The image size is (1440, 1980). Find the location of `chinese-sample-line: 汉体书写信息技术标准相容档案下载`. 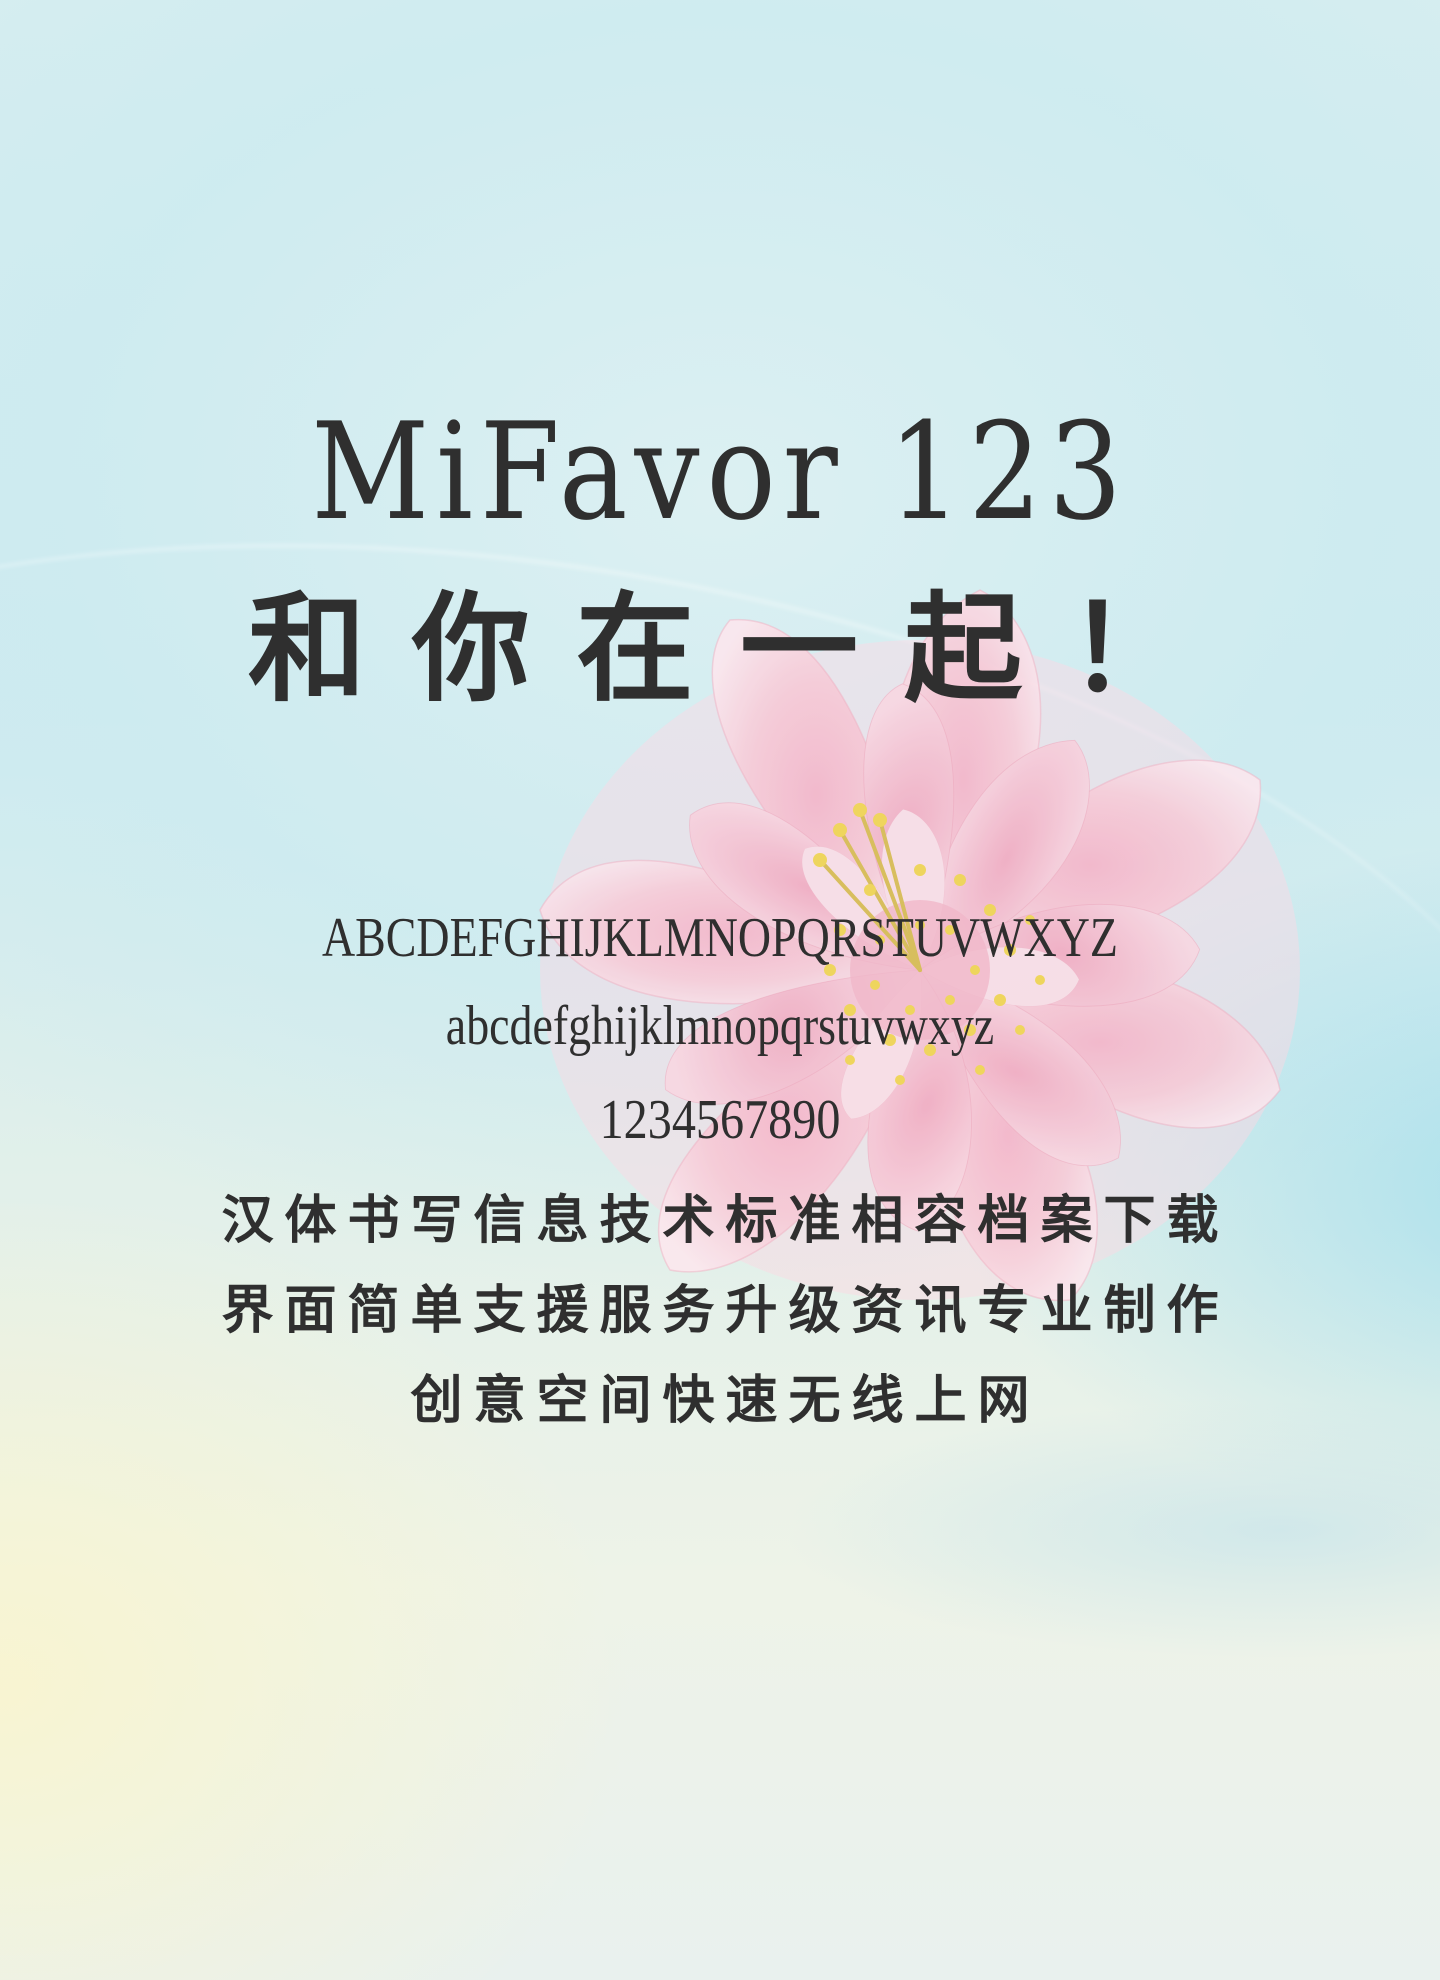

chinese-sample-line: 汉体书写信息技术标准相容档案下载 is located at coordinates (725, 1221).